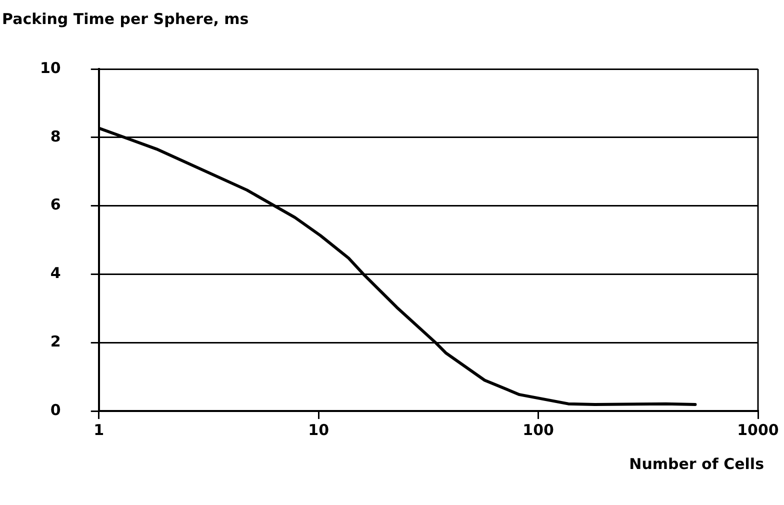 Image resolution: width=784 pixels, height=505 pixels. What do you see at coordinates (99, 429) in the screenshot?
I see `x-tick-label: 1` at bounding box center [99, 429].